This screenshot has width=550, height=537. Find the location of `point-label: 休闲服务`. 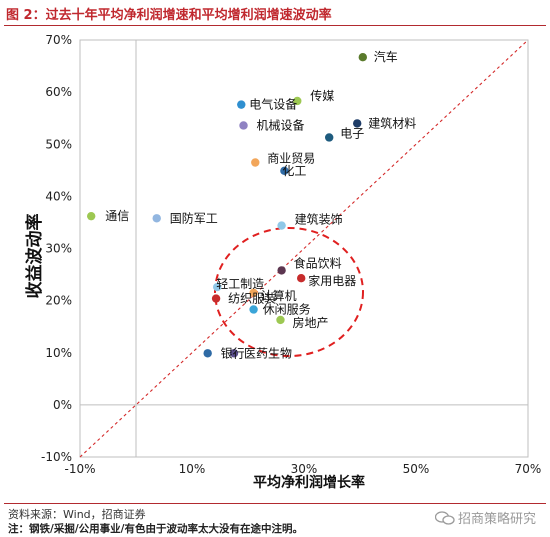

point-label: 休闲服务 is located at coordinates (287, 308).